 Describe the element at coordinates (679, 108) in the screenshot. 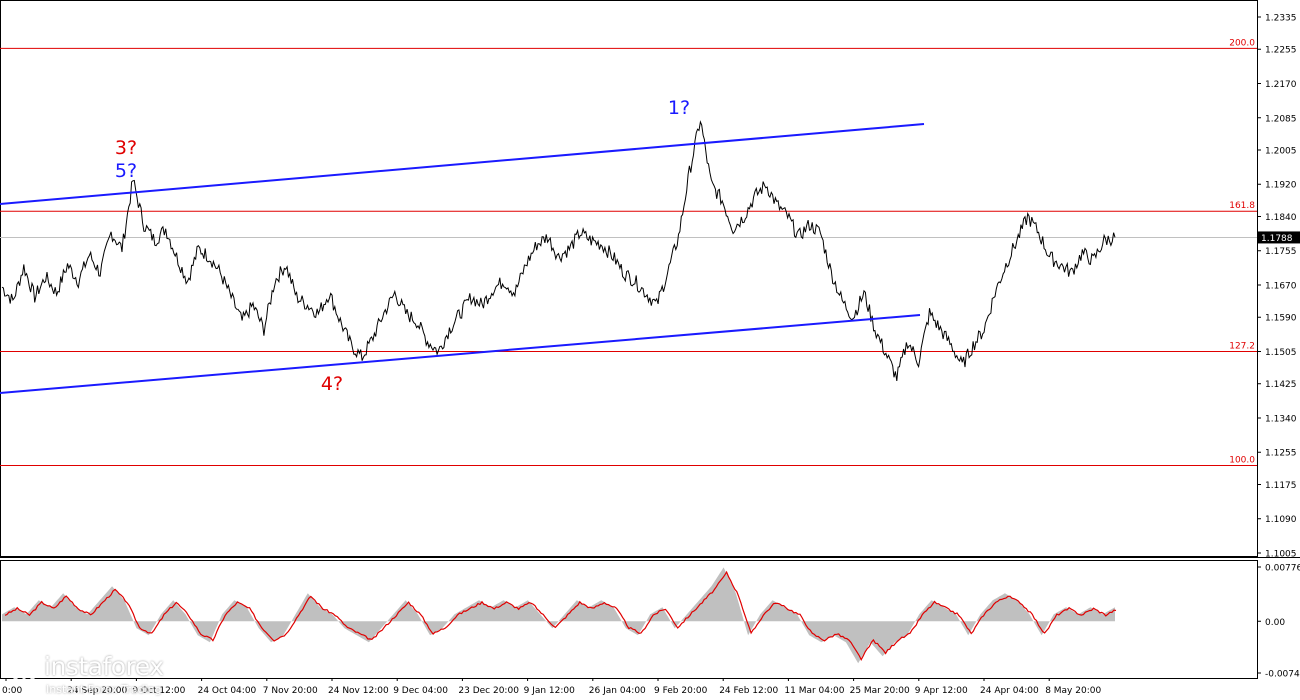

I see `wave-label: 1?` at that location.